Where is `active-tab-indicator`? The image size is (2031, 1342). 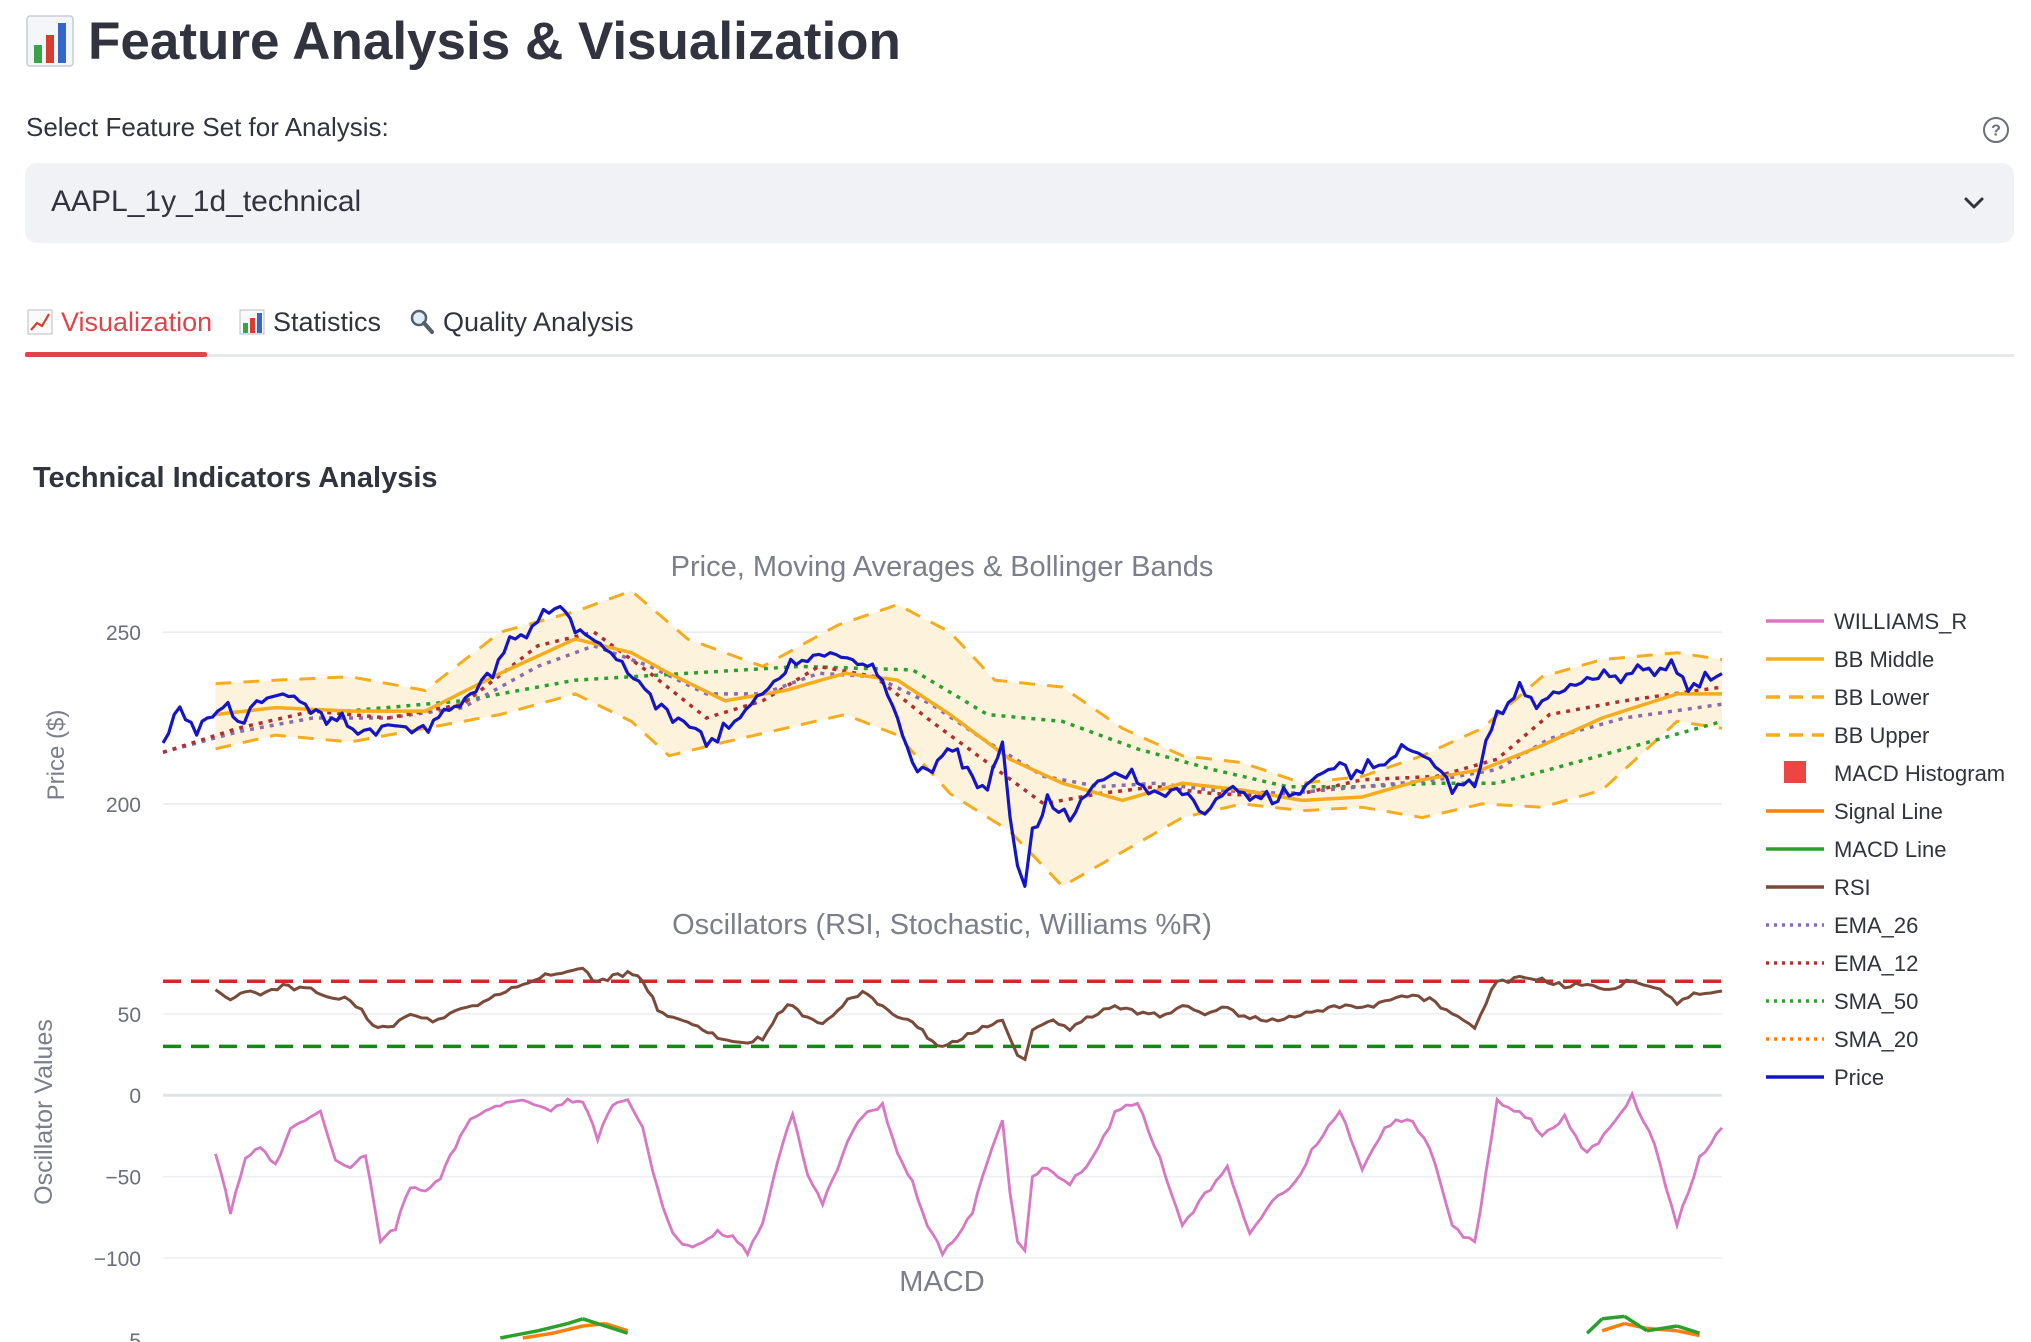 active-tab-indicator is located at coordinates (116, 354).